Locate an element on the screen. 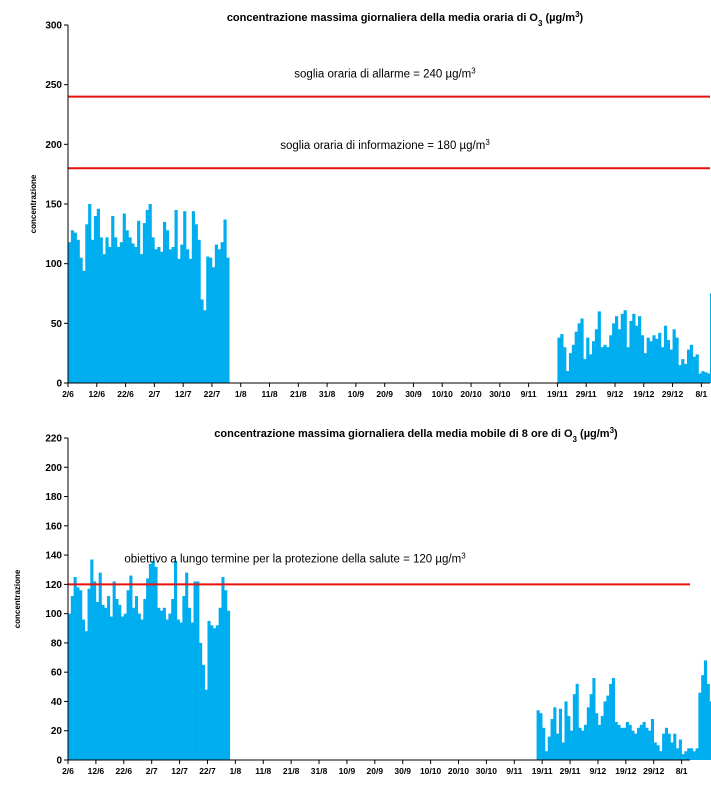 The width and height of the screenshot is (711, 803). y-axis-label: concentrazione is located at coordinates (17, 598).